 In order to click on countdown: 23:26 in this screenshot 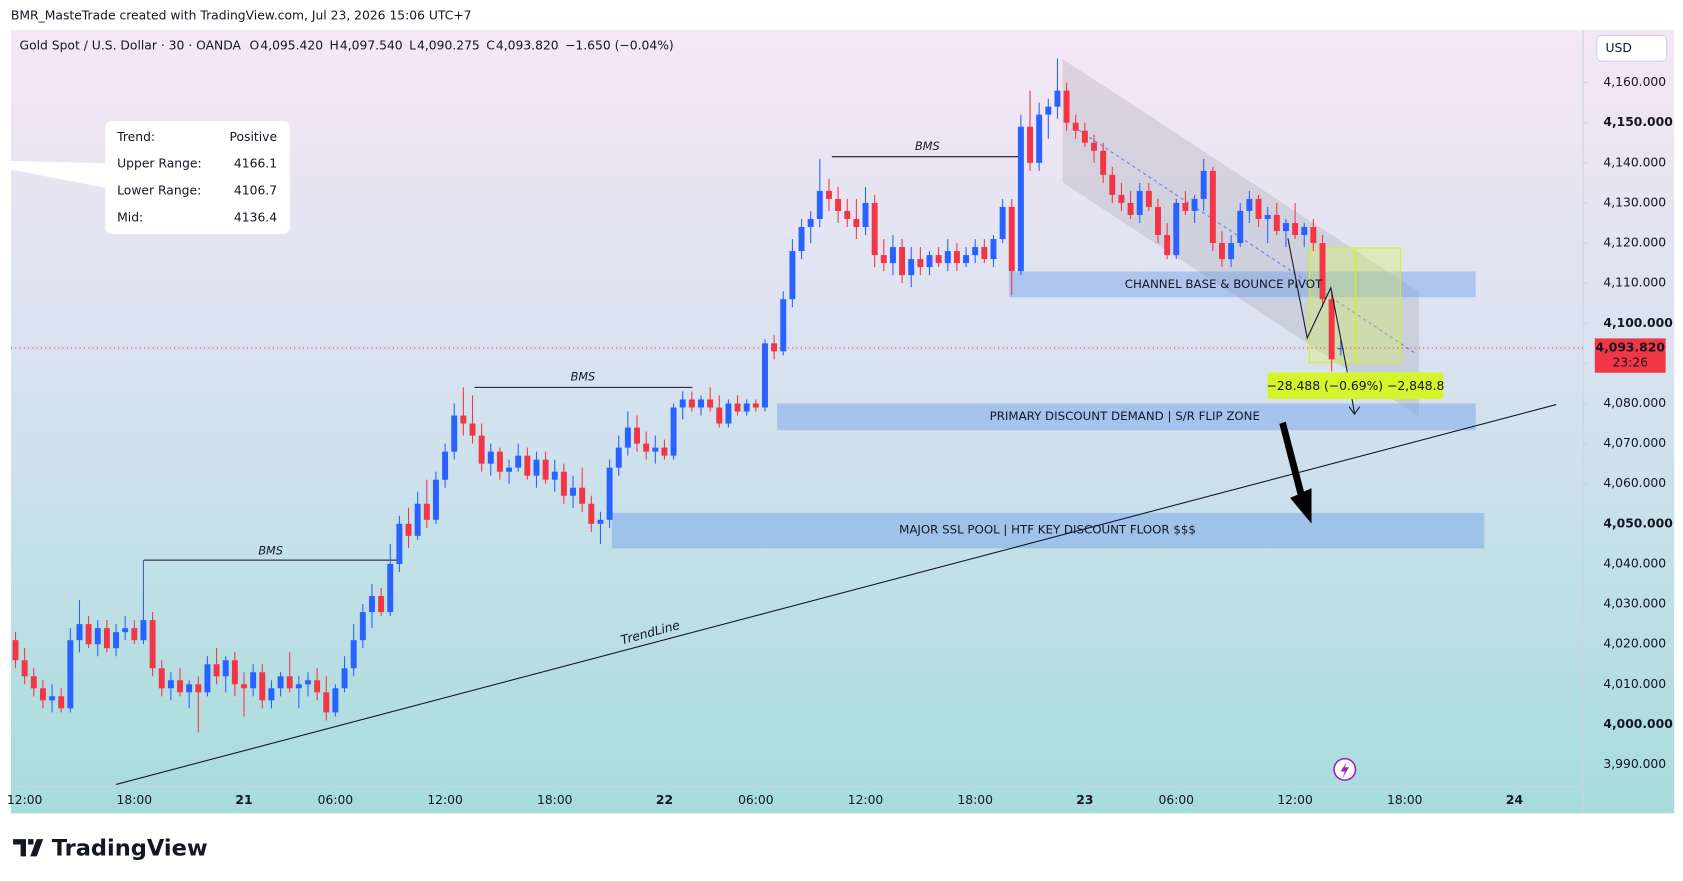, I will do `click(1630, 363)`.